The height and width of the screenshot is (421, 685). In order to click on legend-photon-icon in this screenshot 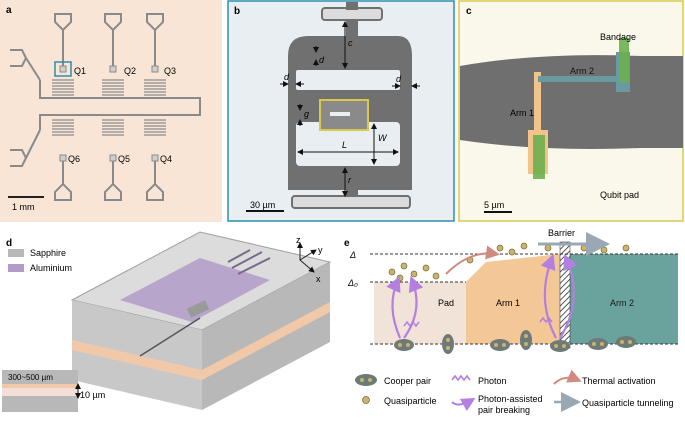, I will do `click(461, 378)`.